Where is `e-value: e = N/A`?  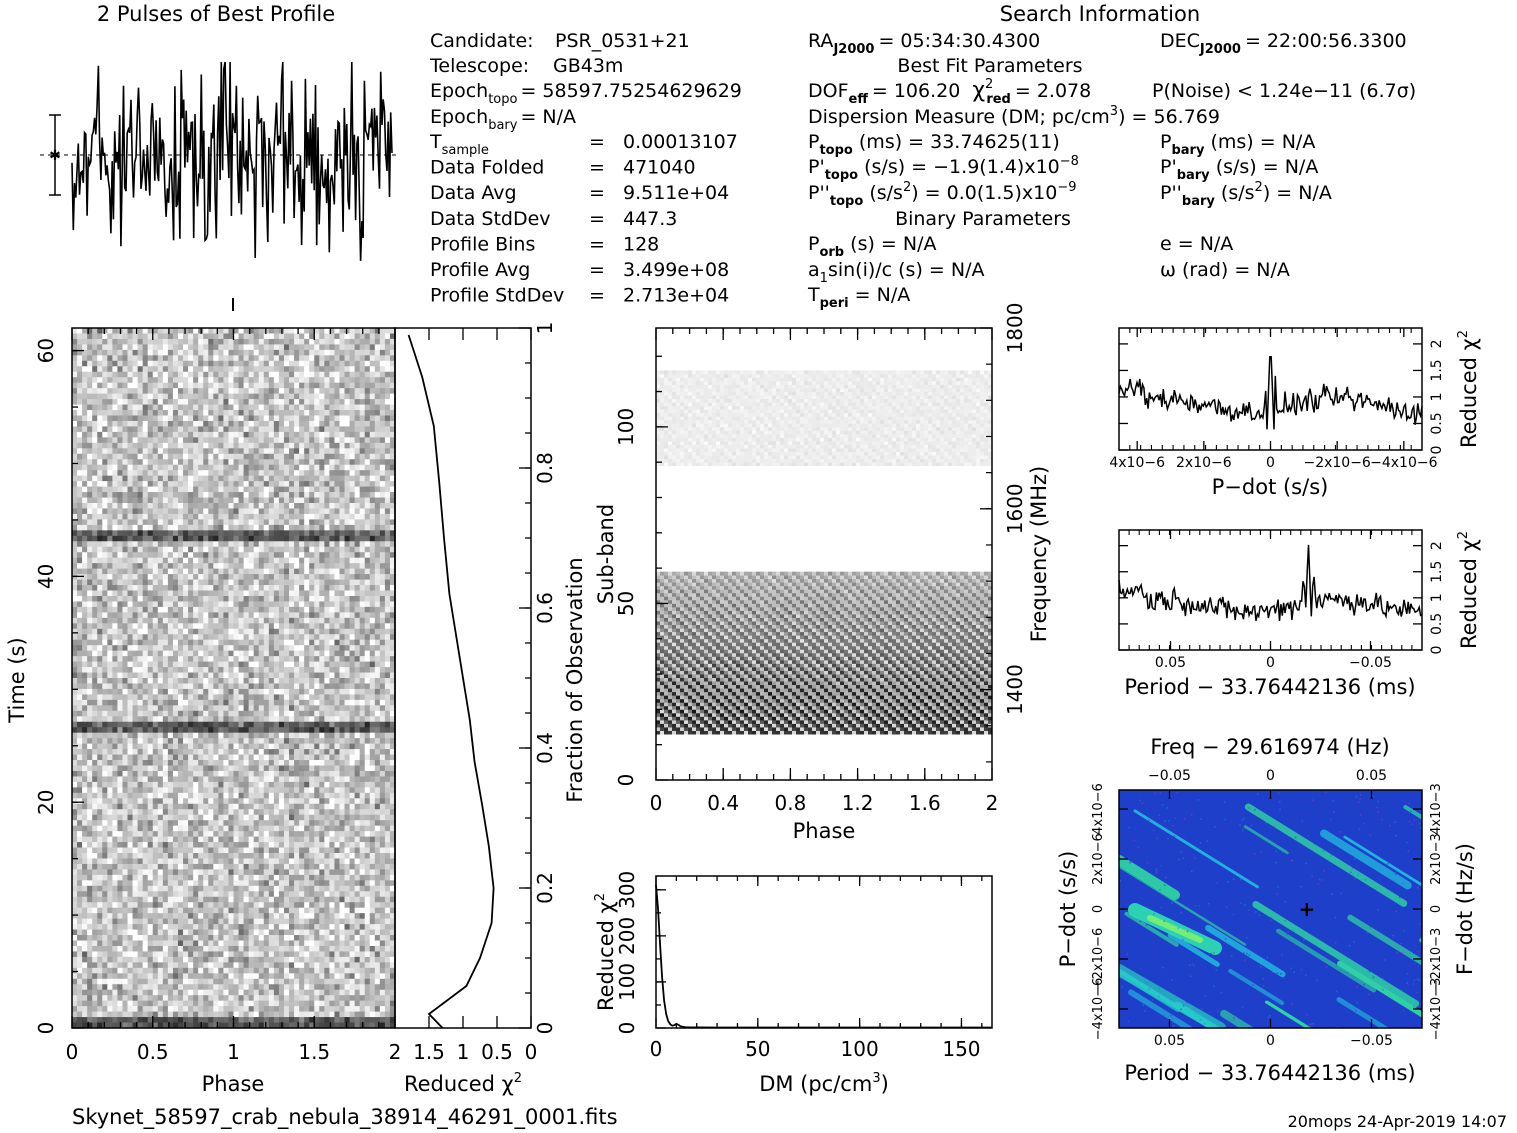
e-value: e = N/A is located at coordinates (1196, 244).